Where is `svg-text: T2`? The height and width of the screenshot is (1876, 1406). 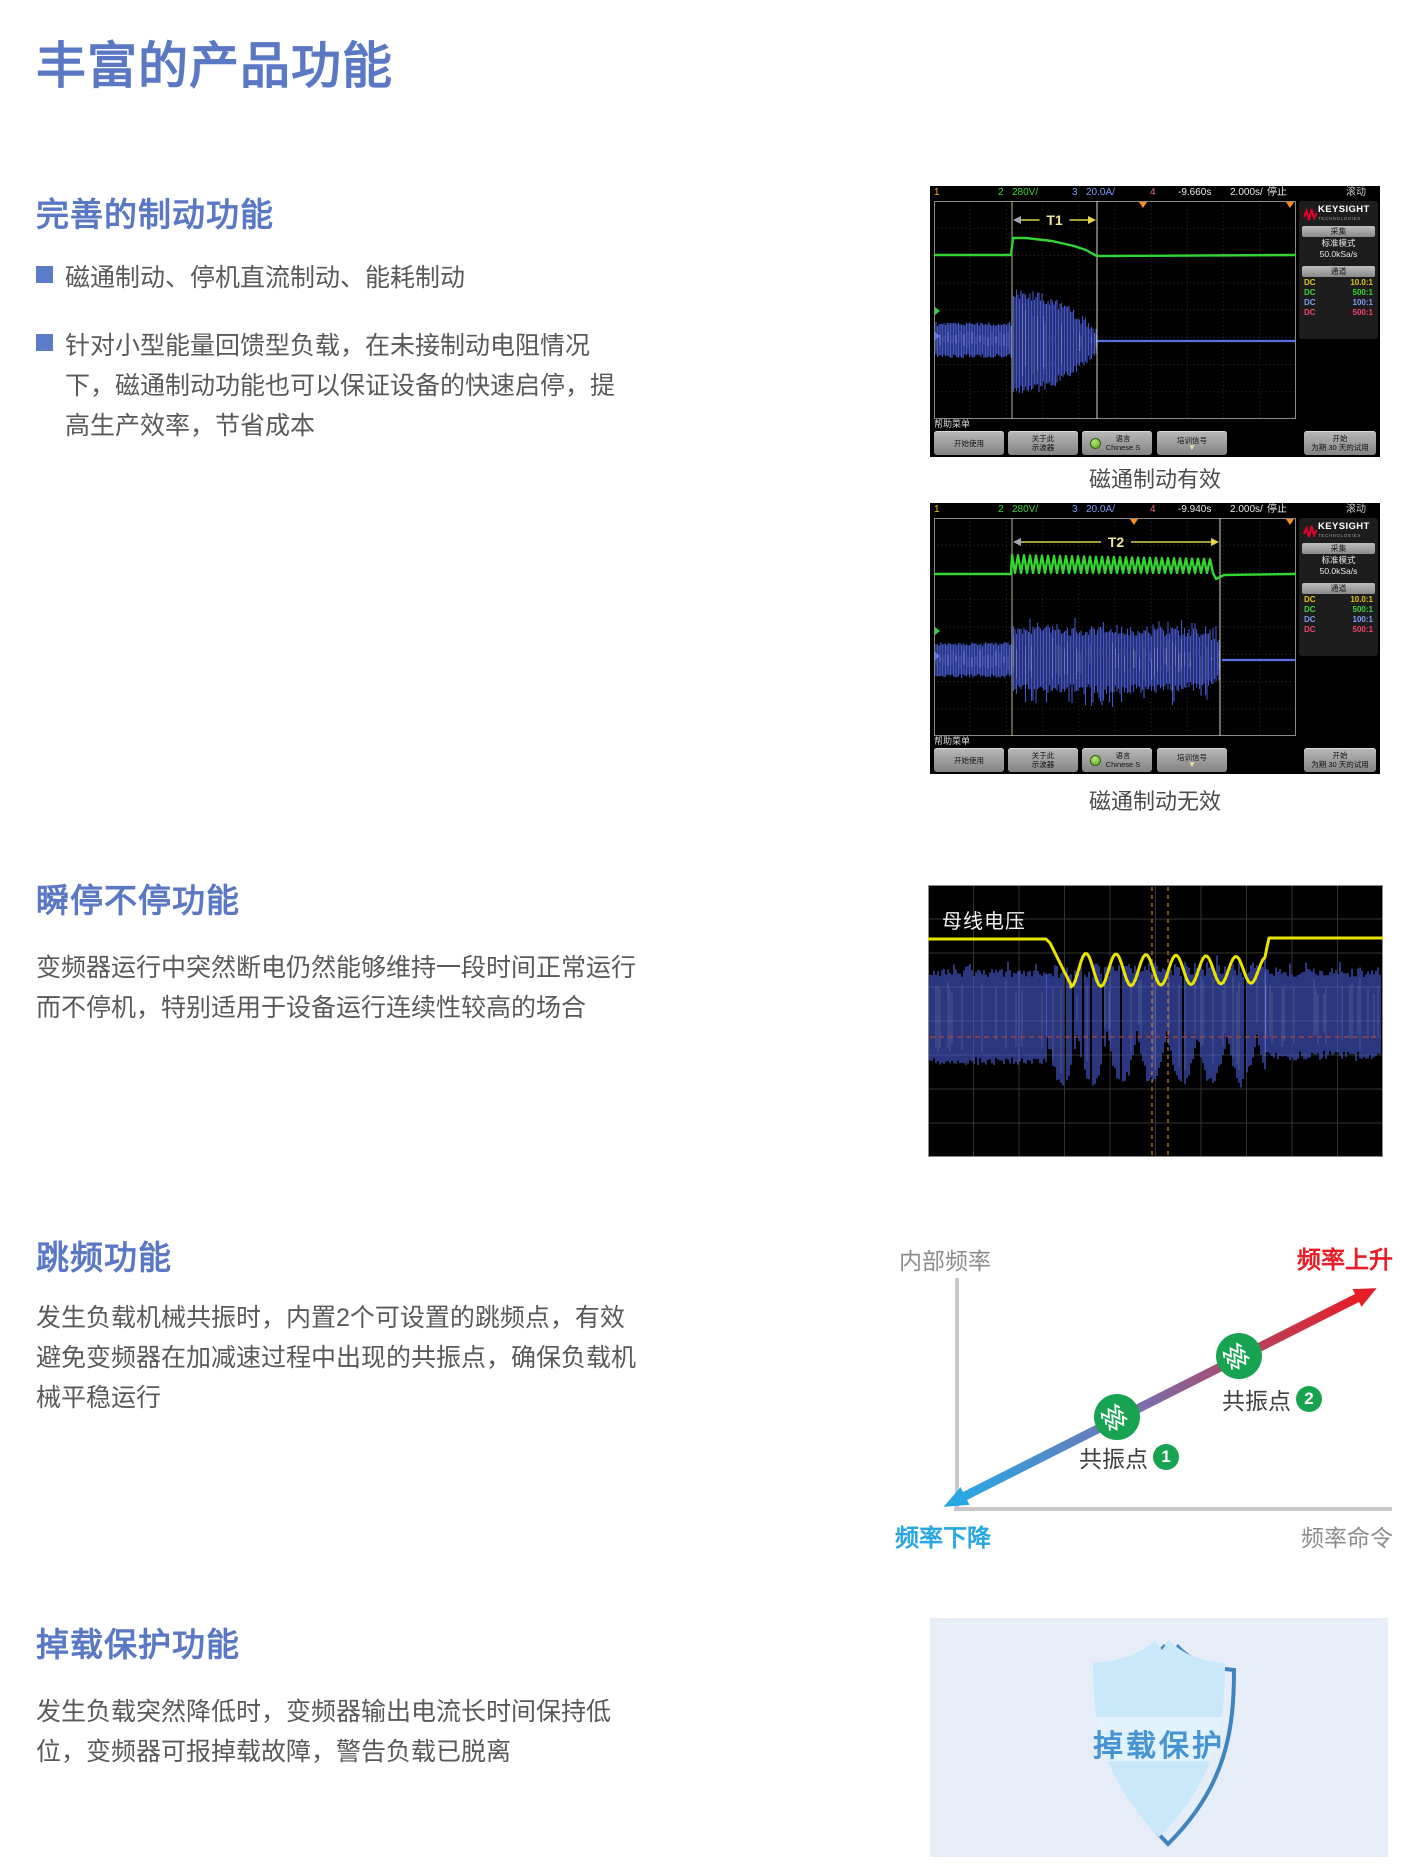
svg-text: T2 is located at coordinates (1116, 542).